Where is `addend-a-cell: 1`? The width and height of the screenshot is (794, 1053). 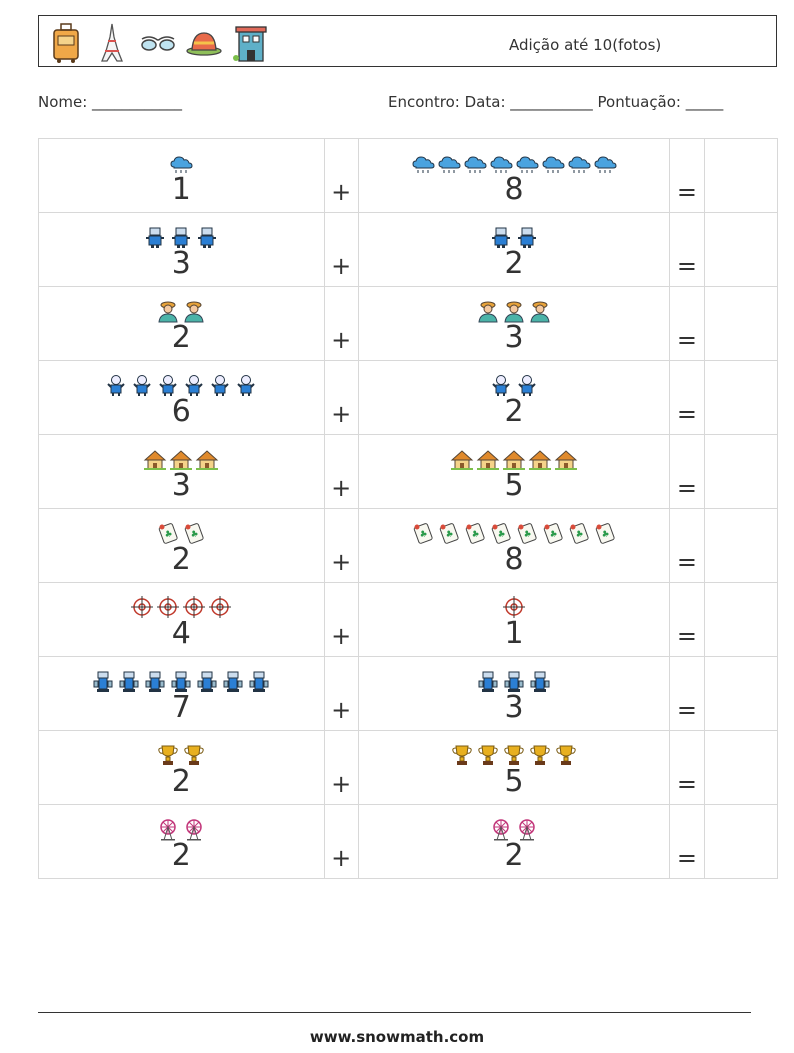
addend-a-cell: 1 is located at coordinates (181, 175).